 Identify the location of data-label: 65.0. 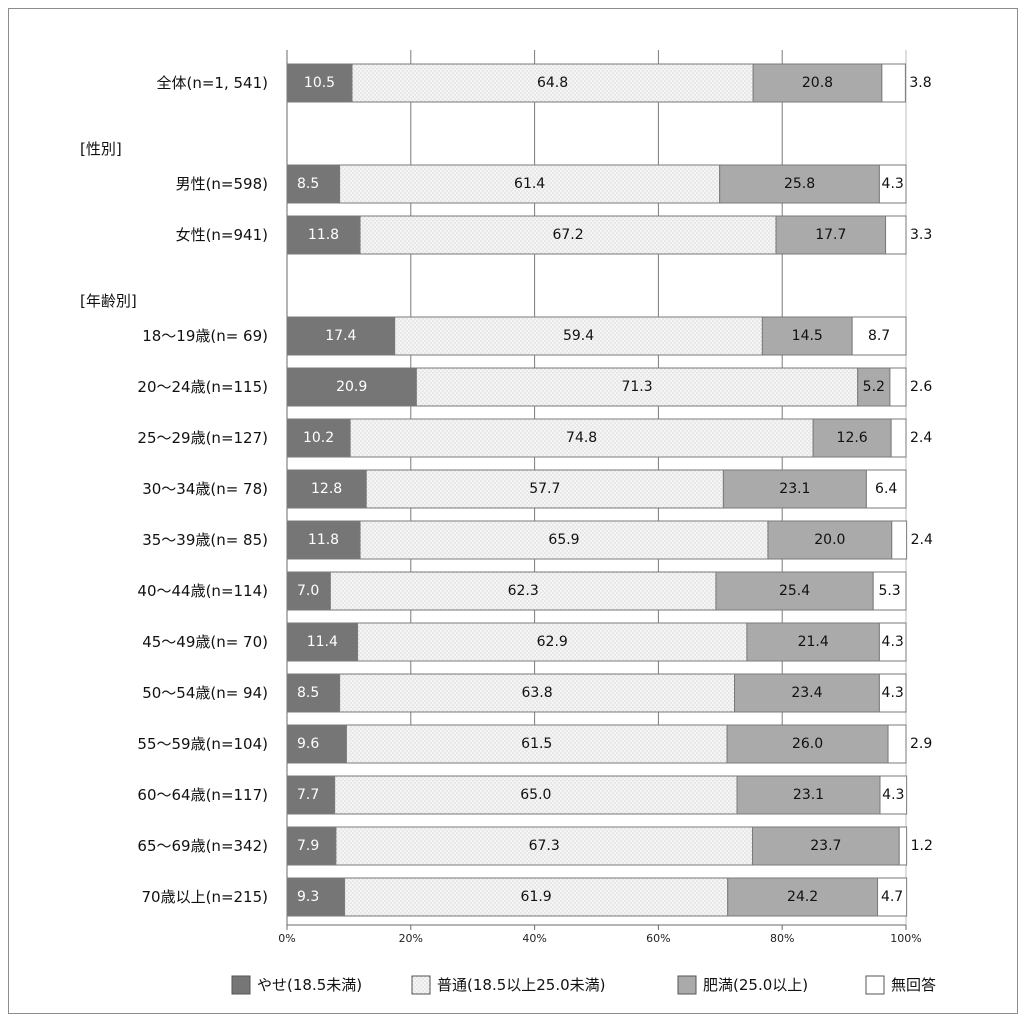
(535, 795).